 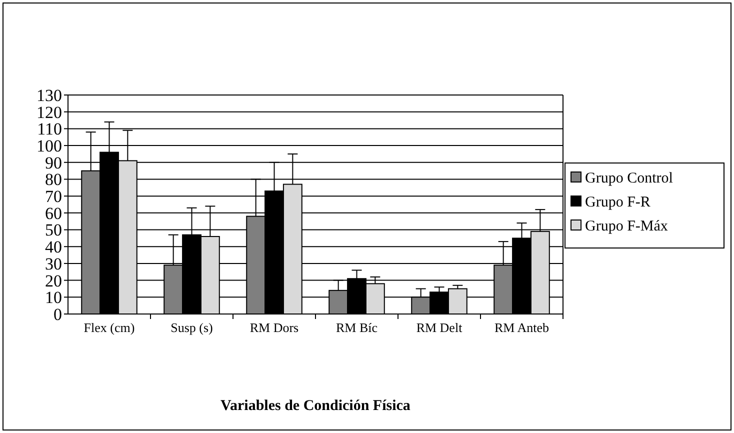 I want to click on y-tick-label: 70, so click(x=53, y=196).